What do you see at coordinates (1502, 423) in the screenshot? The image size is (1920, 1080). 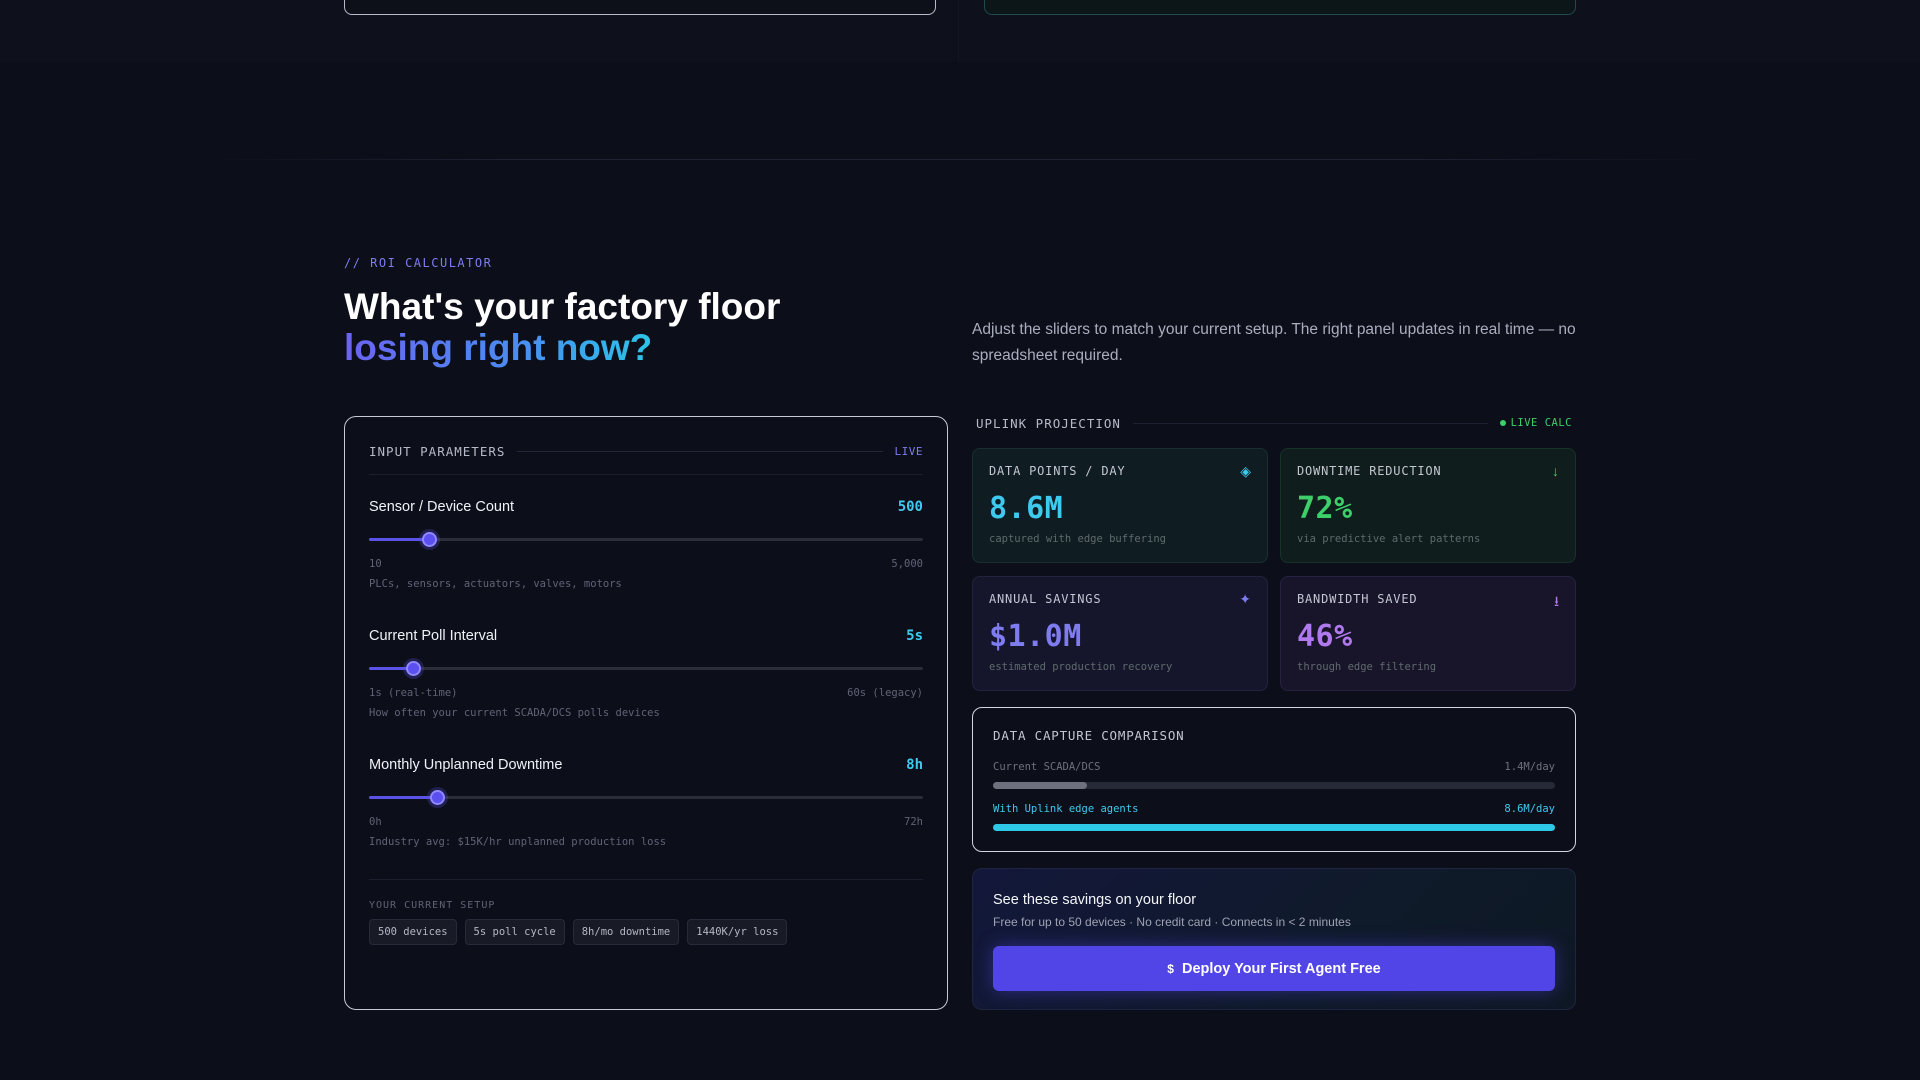 I see `live-dot-icon` at bounding box center [1502, 423].